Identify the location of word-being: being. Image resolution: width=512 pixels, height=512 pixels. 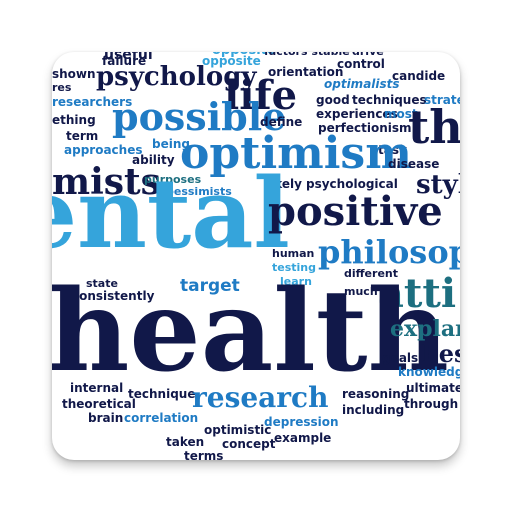
(171, 144).